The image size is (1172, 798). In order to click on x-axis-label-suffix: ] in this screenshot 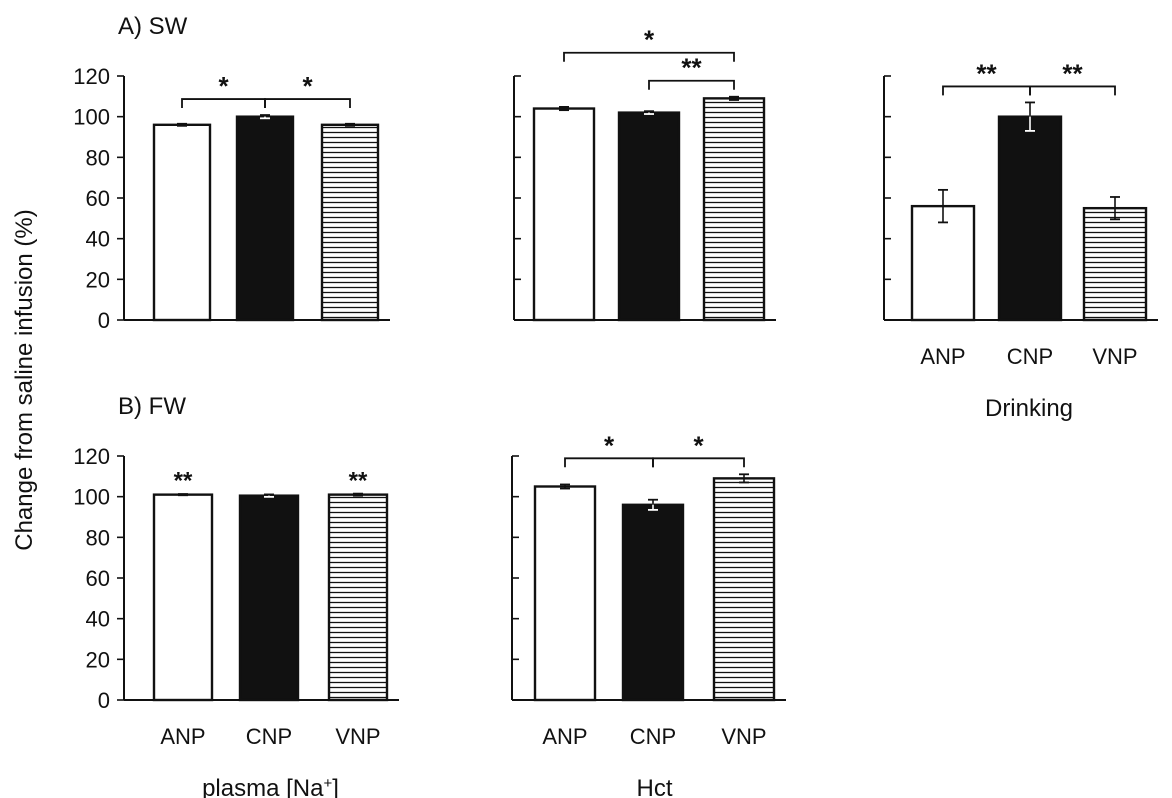, I will do `click(335, 786)`.